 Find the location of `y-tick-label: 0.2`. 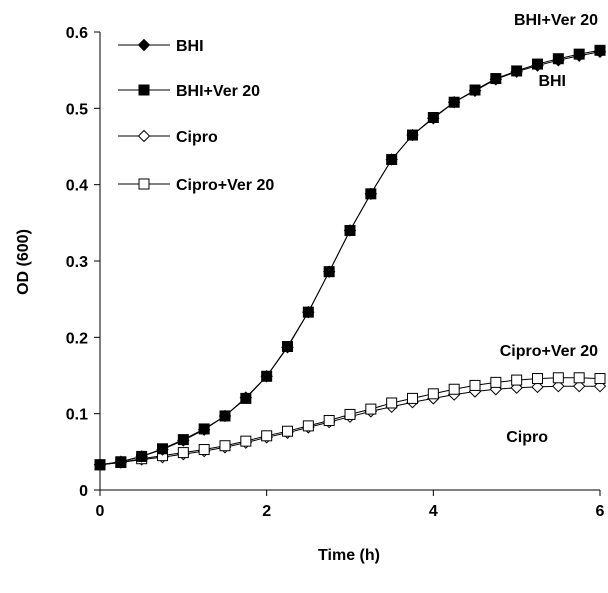

y-tick-label: 0.2 is located at coordinates (77, 338).